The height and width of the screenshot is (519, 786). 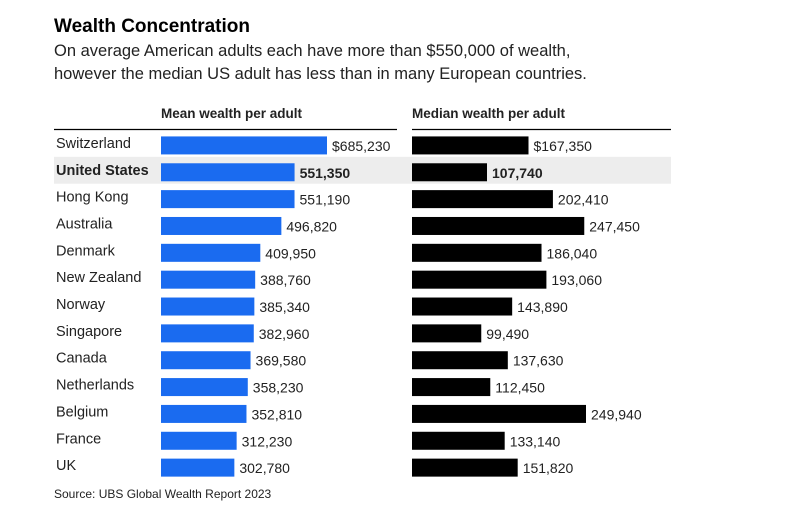 I want to click on mean-bar-hong-kong, so click(x=228, y=199).